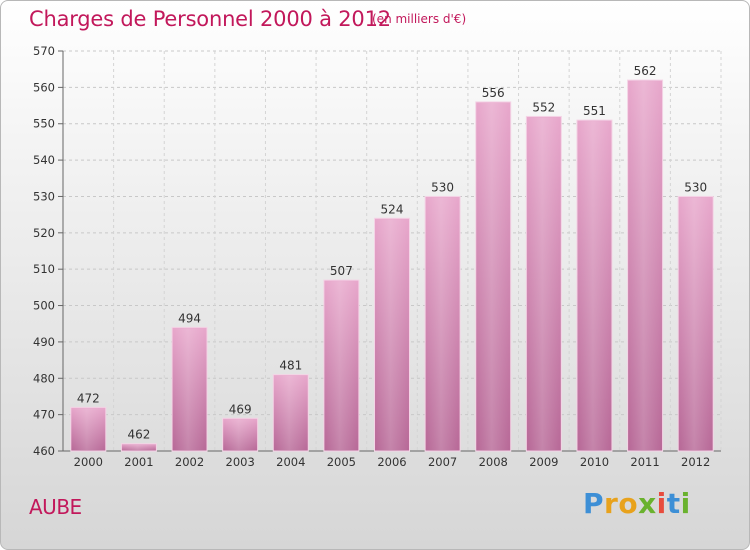 The image size is (750, 550). I want to click on x-tick-label-2002: 2002, so click(189, 462).